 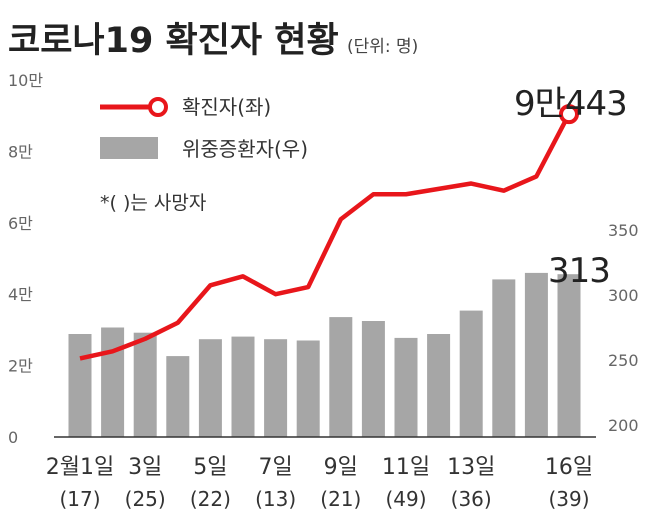 What do you see at coordinates (623, 360) in the screenshot?
I see `y-right-tick-label: 250` at bounding box center [623, 360].